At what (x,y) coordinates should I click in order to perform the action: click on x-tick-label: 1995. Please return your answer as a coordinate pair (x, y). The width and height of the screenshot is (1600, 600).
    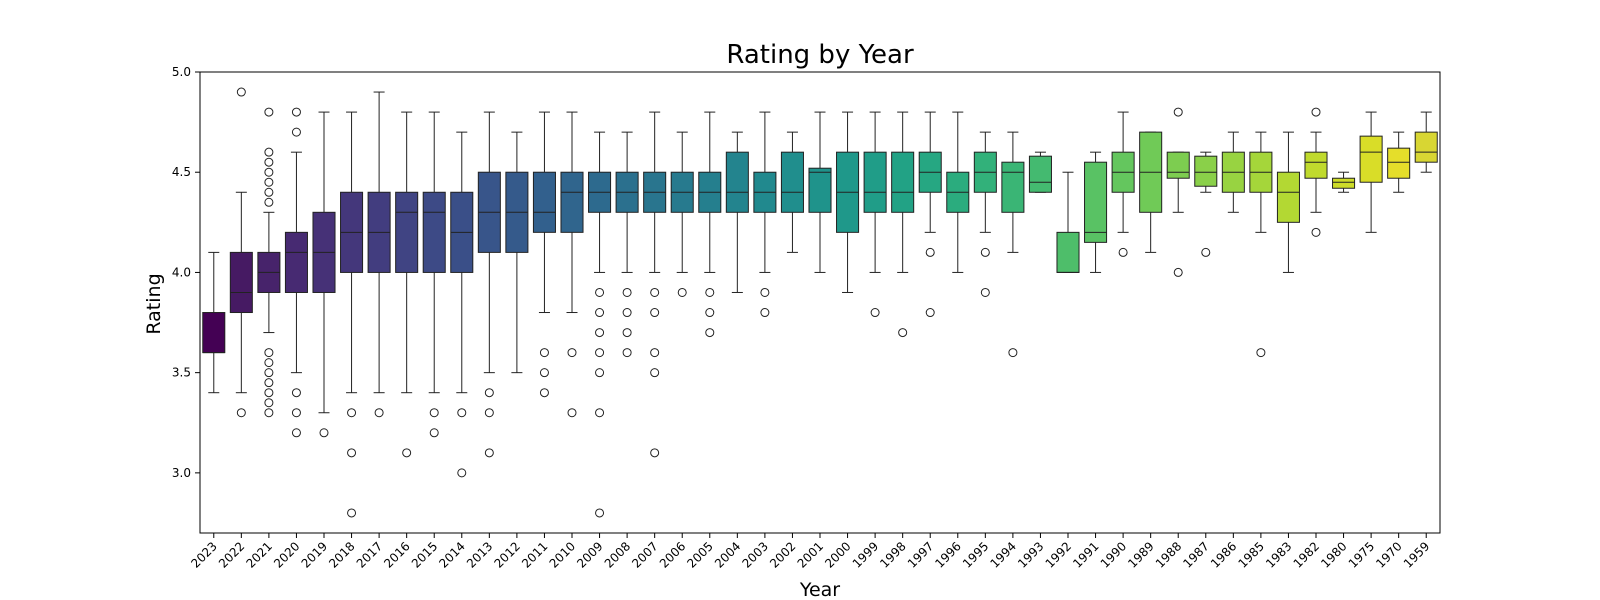
    Looking at the image, I should click on (975, 554).